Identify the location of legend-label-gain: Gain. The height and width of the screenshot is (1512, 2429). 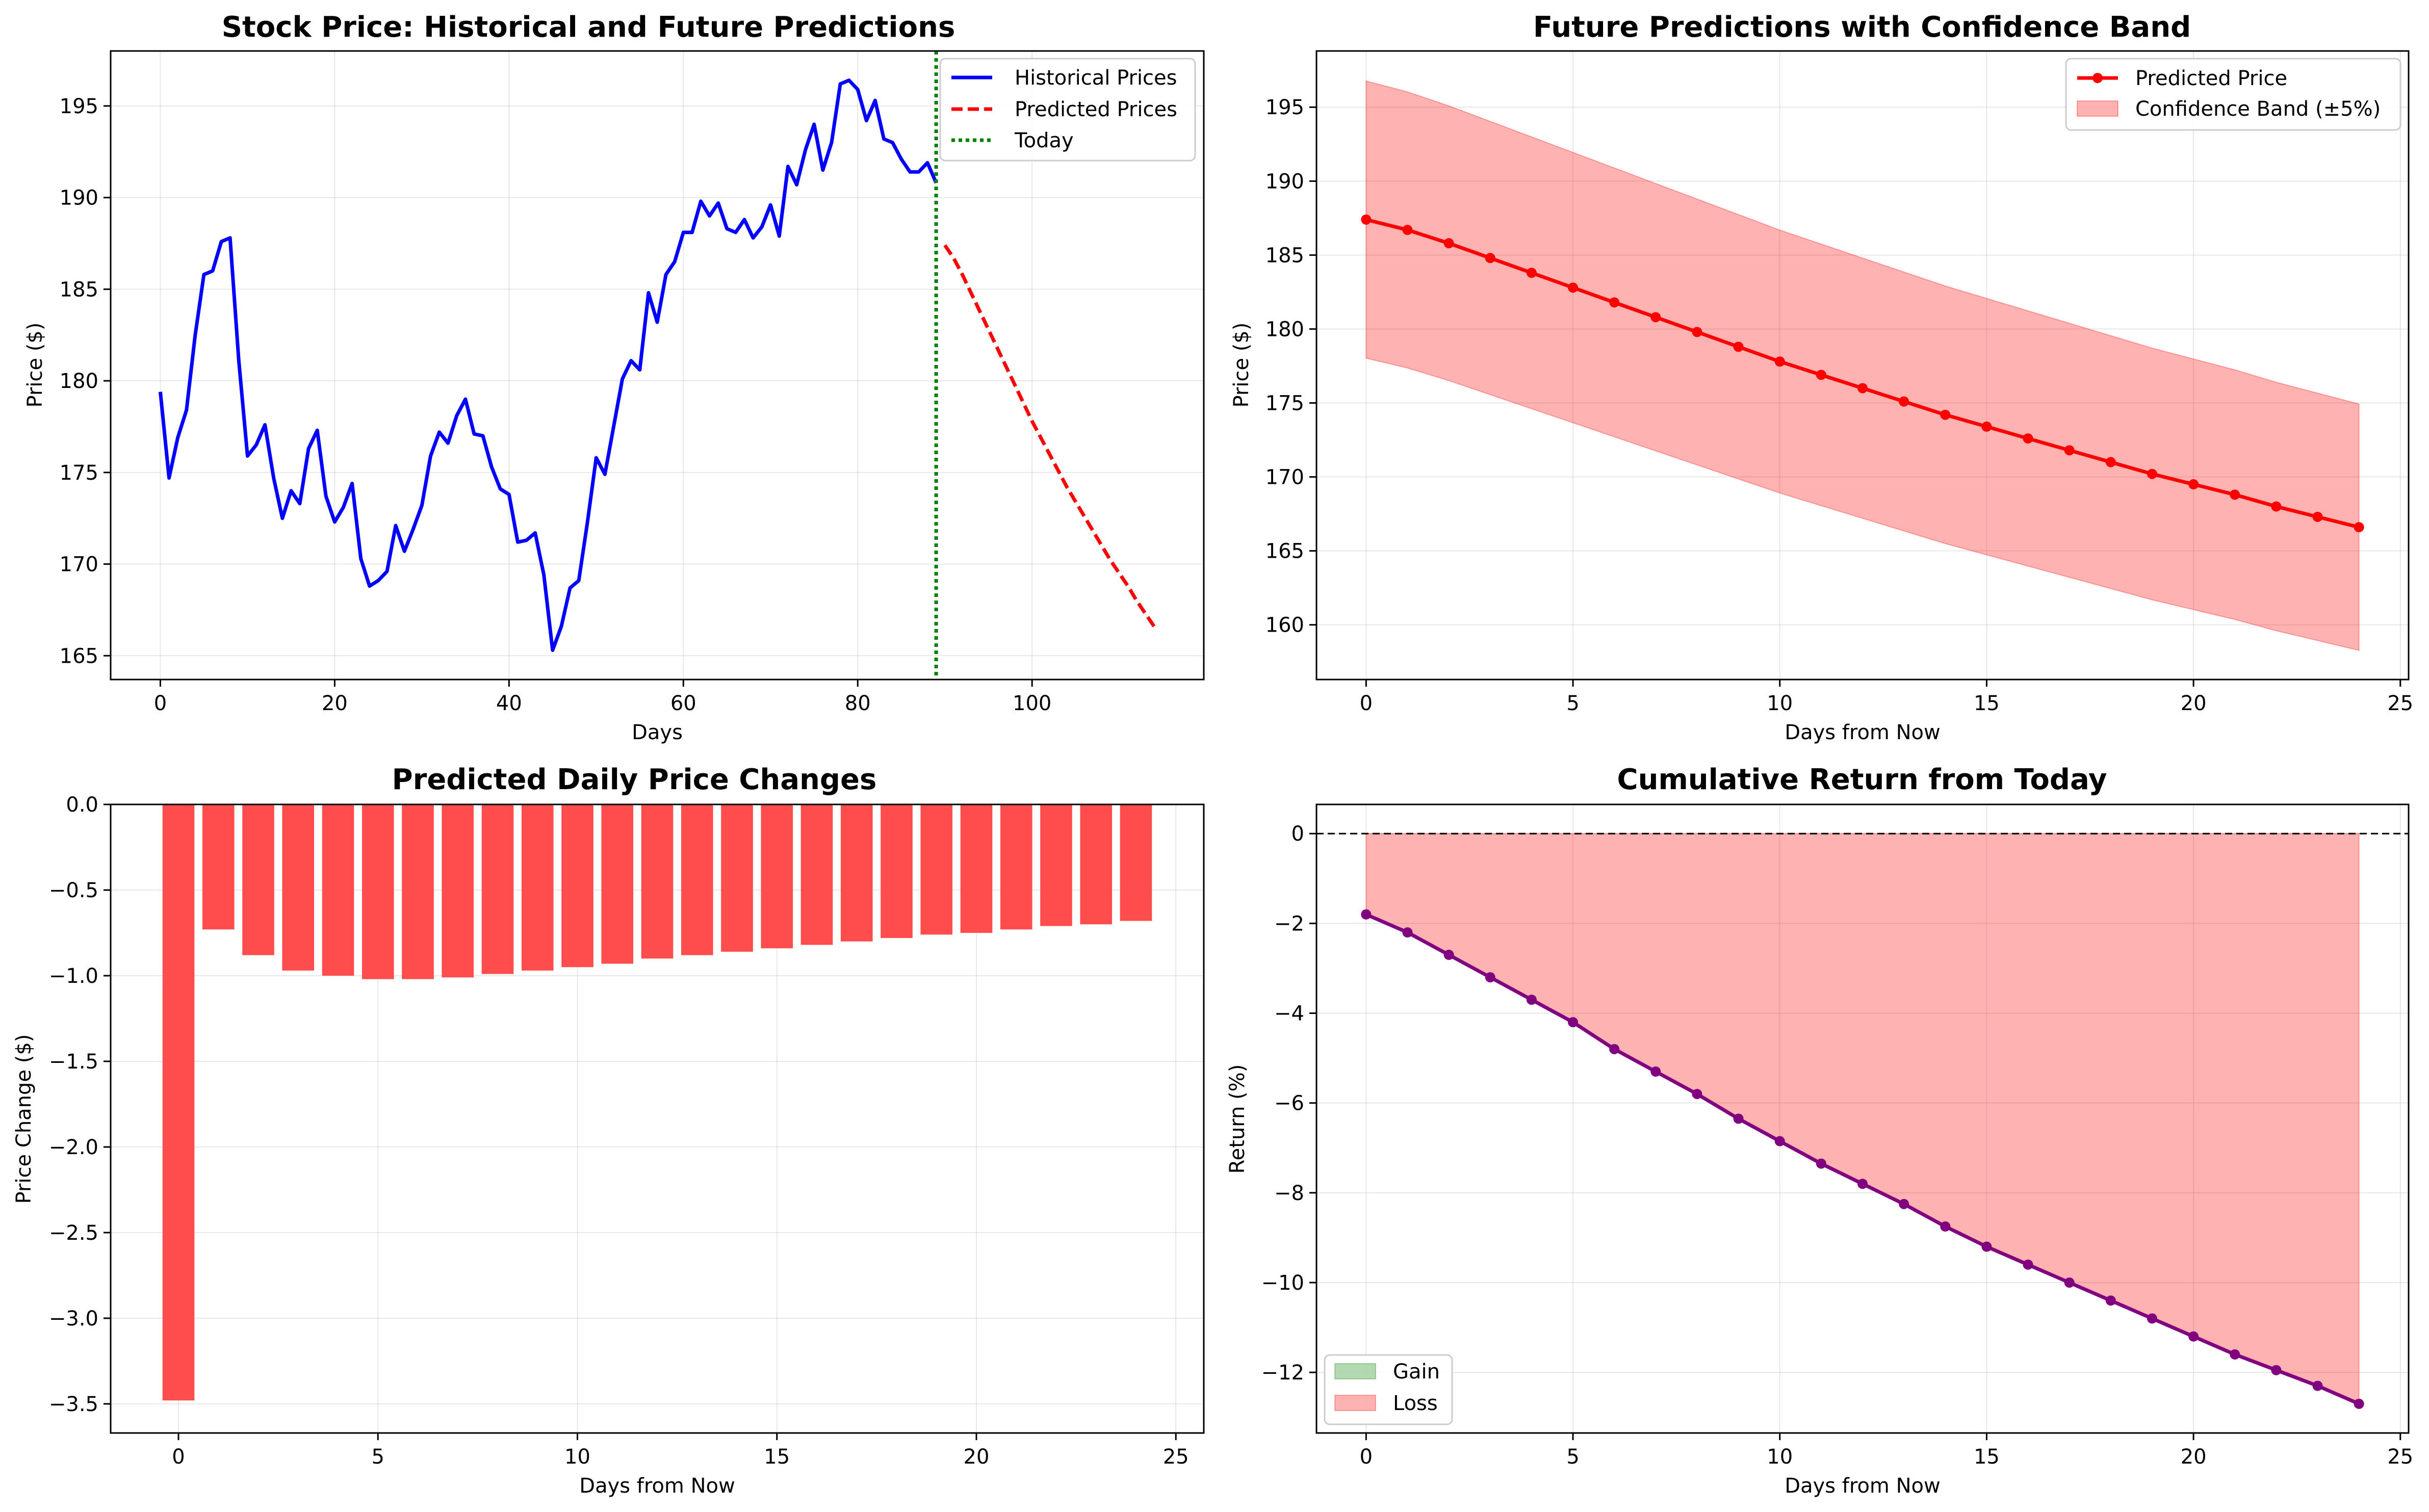
(1417, 1372).